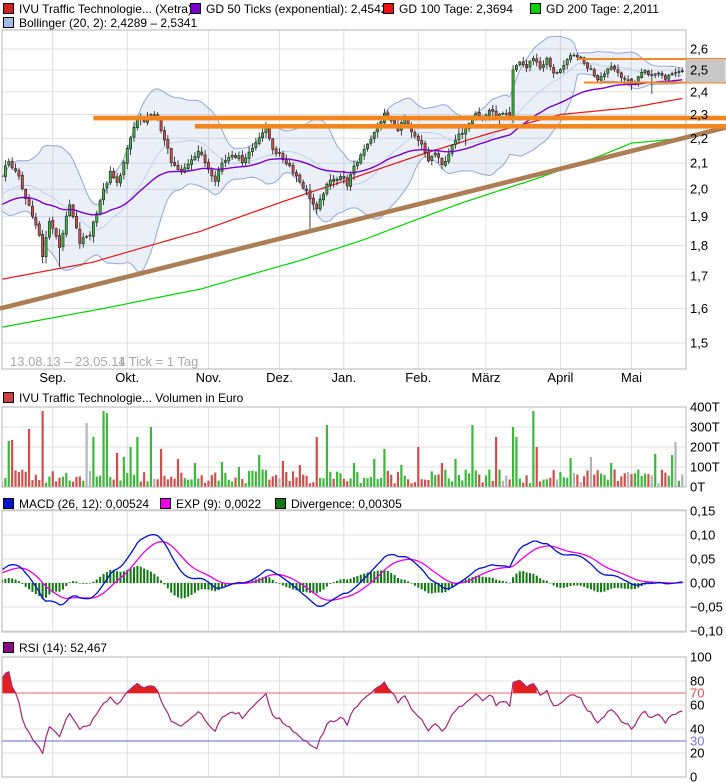  Describe the element at coordinates (456, 8) in the screenshot. I see `legend-gd100-label: GD 100 Tage: 2,3694` at that location.